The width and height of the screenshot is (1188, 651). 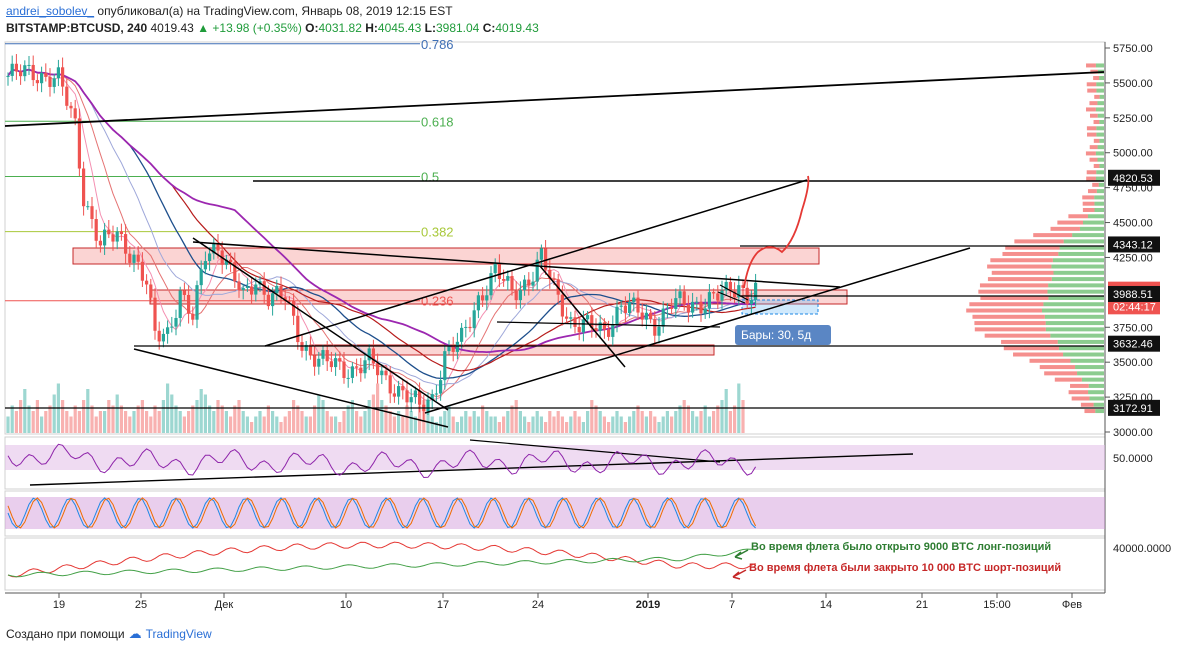 What do you see at coordinates (430, 28) in the screenshot?
I see `low-label: L:` at bounding box center [430, 28].